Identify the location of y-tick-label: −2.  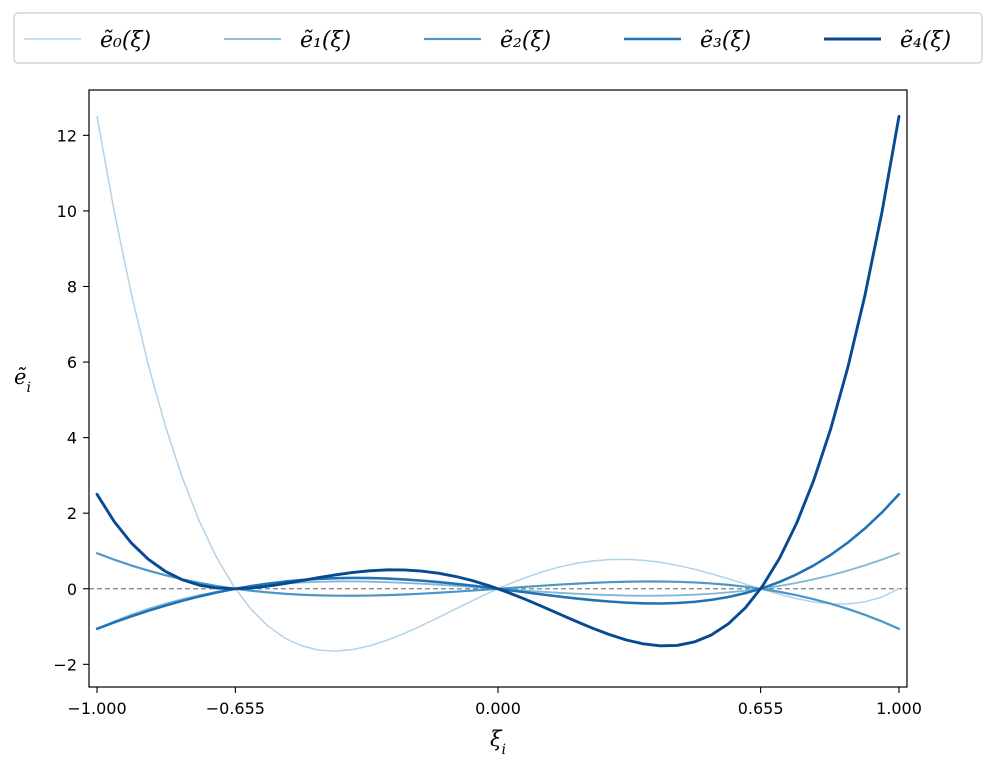
(65, 664).